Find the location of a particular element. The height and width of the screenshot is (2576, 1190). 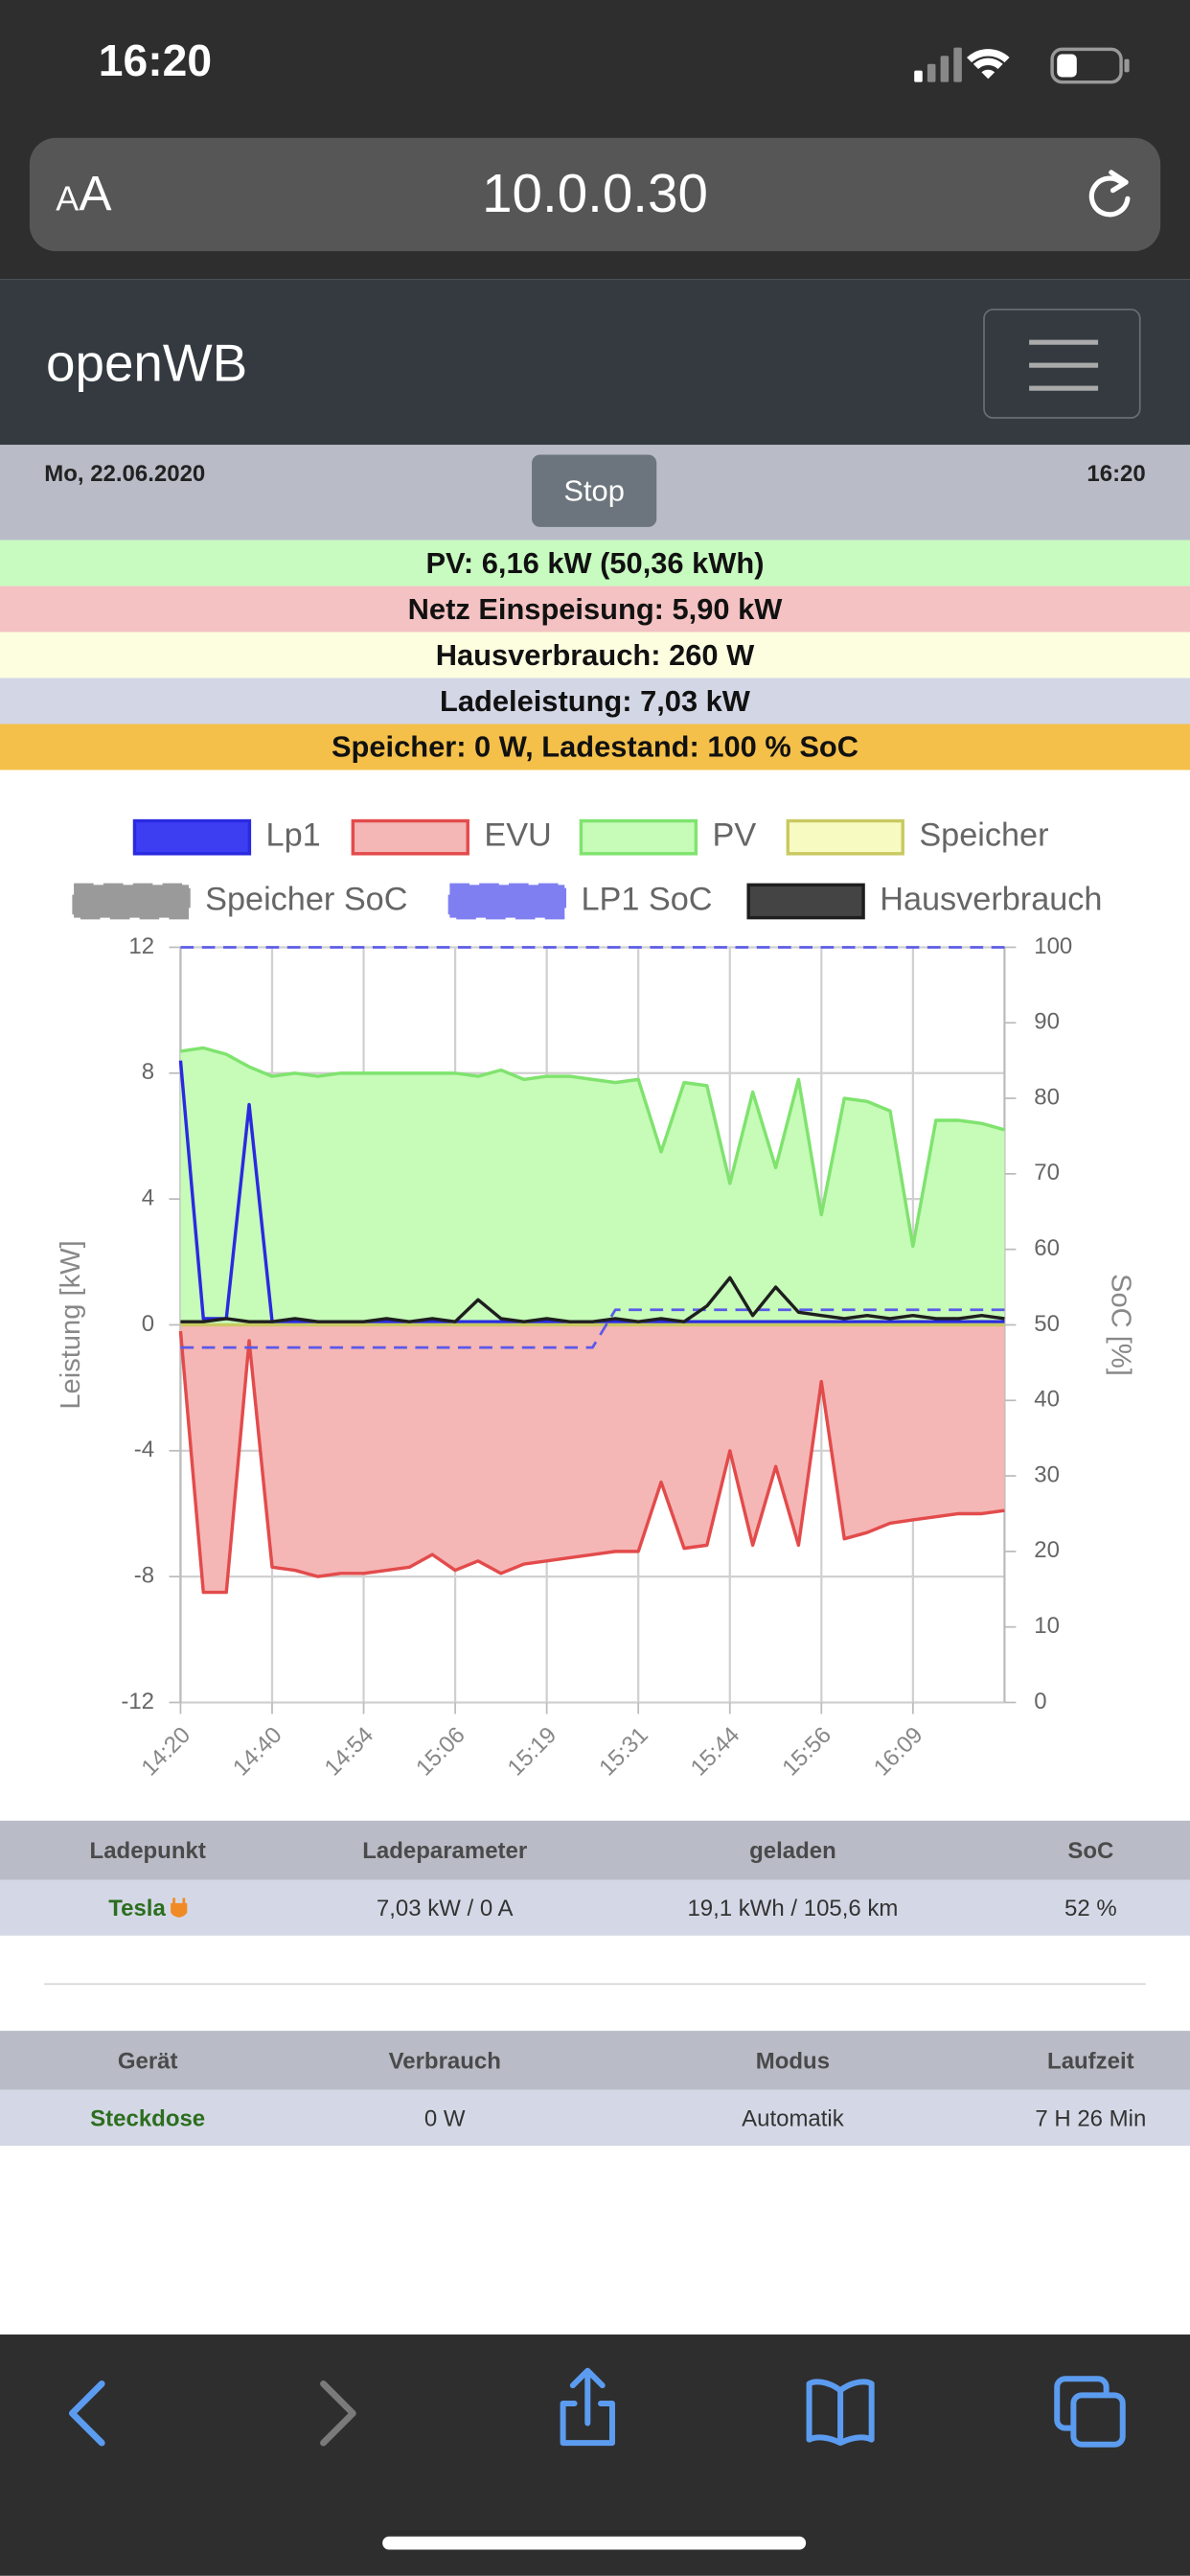

cell: Tesla is located at coordinates (148, 1908).